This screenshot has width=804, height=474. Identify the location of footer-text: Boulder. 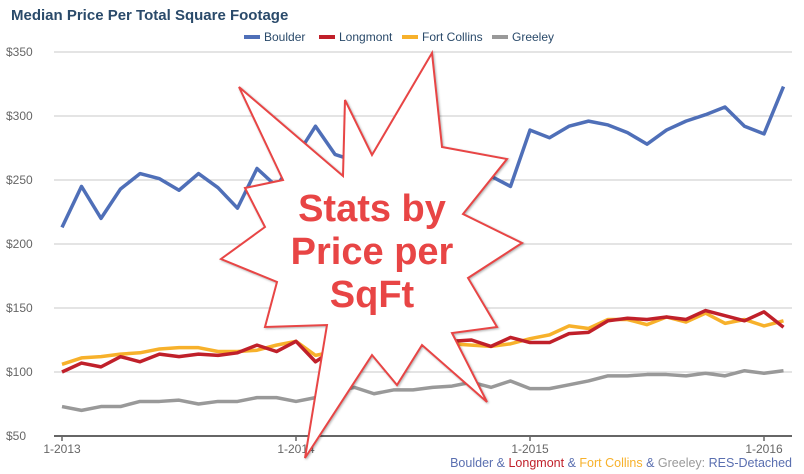
(472, 463).